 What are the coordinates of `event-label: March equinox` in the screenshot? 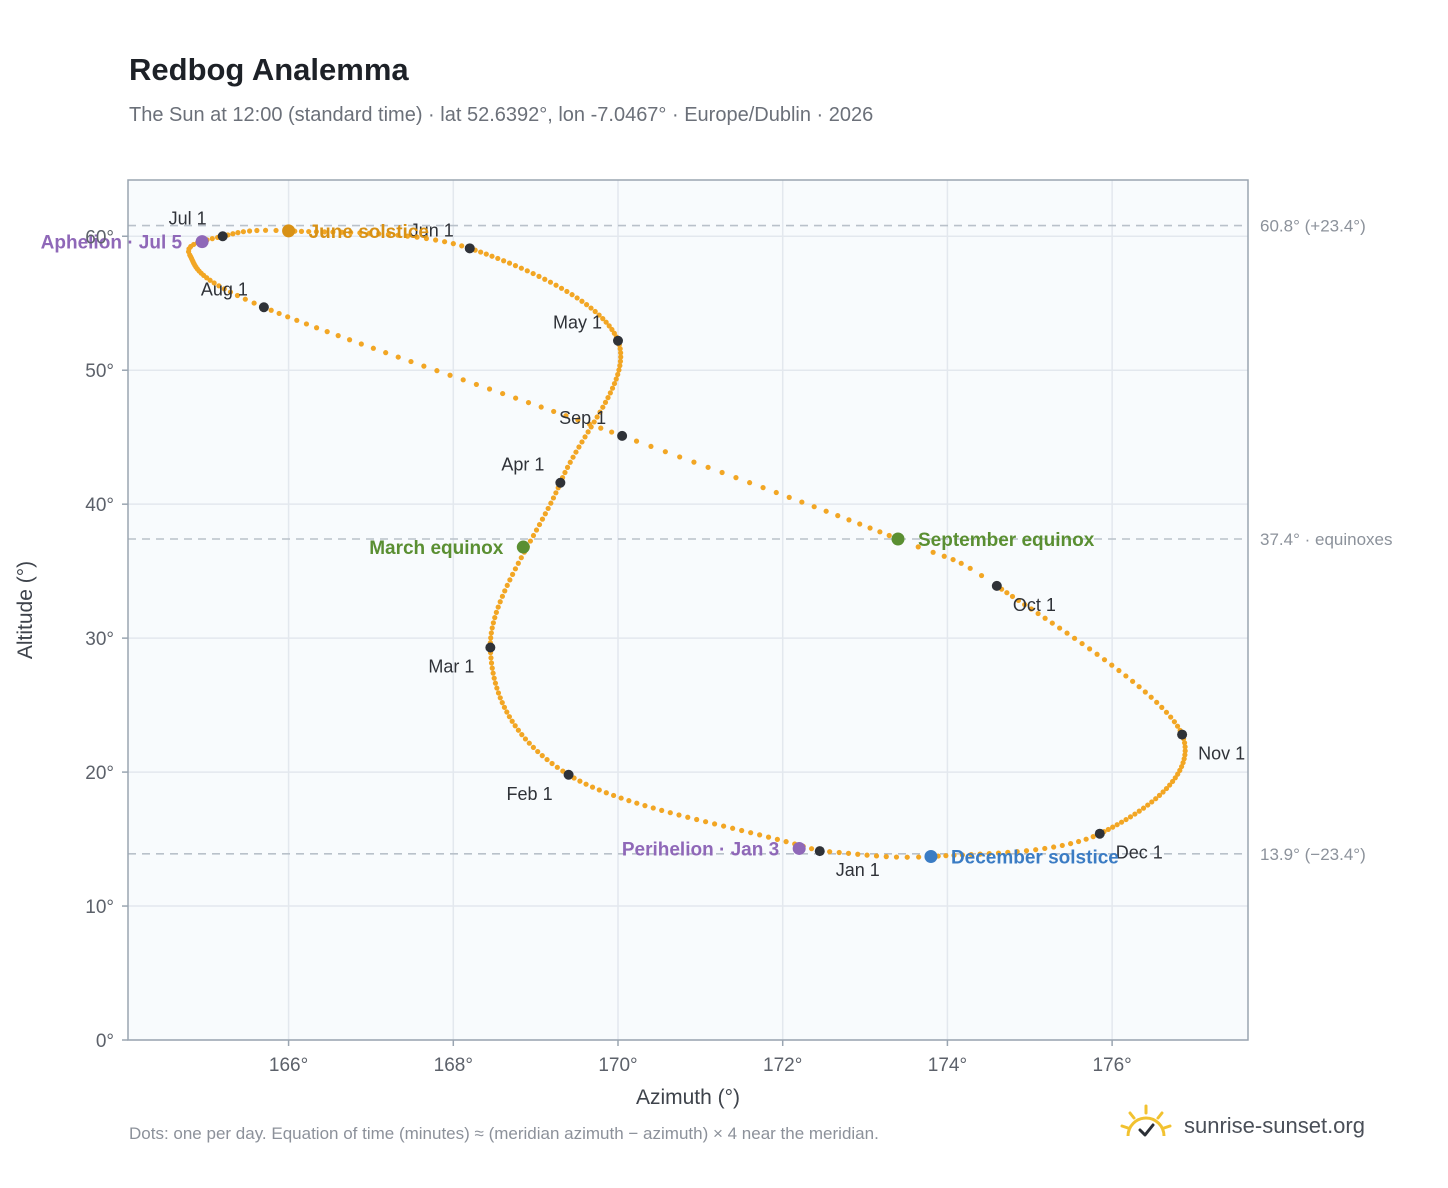 It's located at (436, 548).